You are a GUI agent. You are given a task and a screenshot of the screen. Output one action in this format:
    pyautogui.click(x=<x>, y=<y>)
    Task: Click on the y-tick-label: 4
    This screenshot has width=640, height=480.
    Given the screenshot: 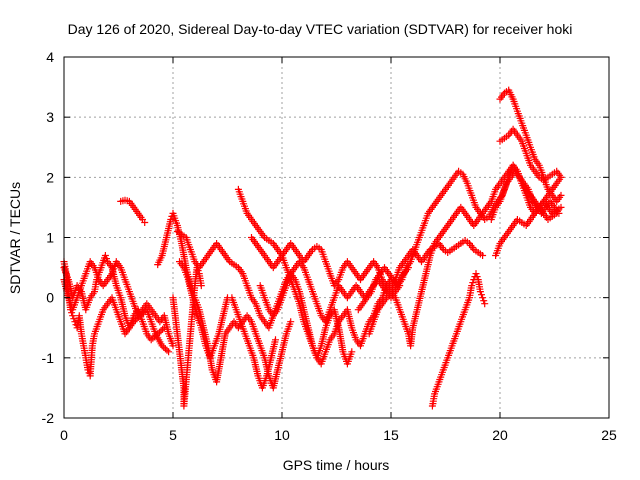 What is the action you would take?
    pyautogui.click(x=50, y=57)
    